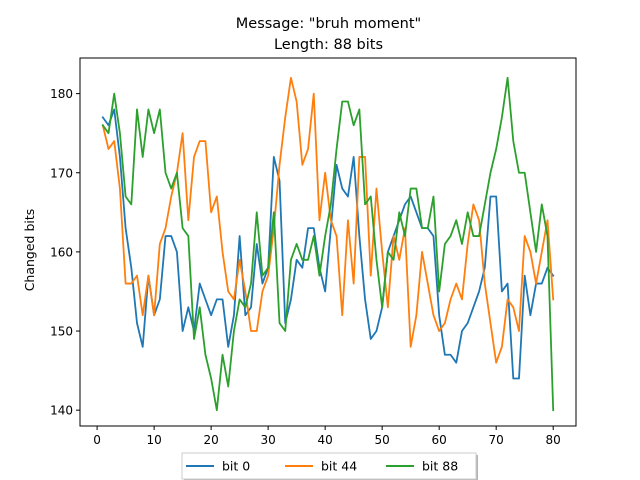  Describe the element at coordinates (440, 466) in the screenshot. I see `legend-label-bit-88: bit 88` at that location.